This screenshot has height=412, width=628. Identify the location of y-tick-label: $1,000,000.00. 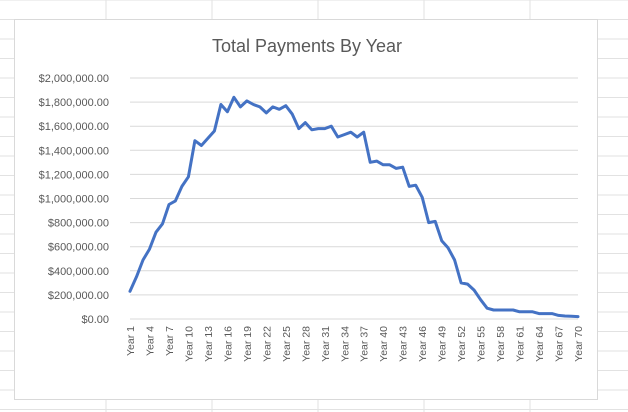
(74, 200).